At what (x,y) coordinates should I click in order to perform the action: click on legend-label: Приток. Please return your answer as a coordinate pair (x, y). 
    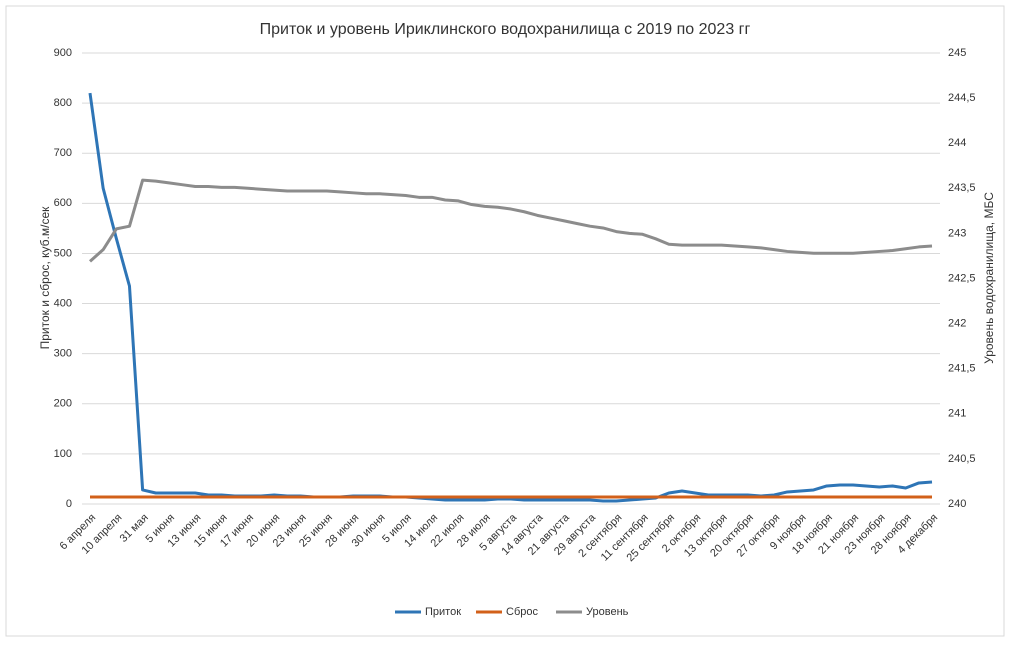
    Looking at the image, I should click on (443, 612).